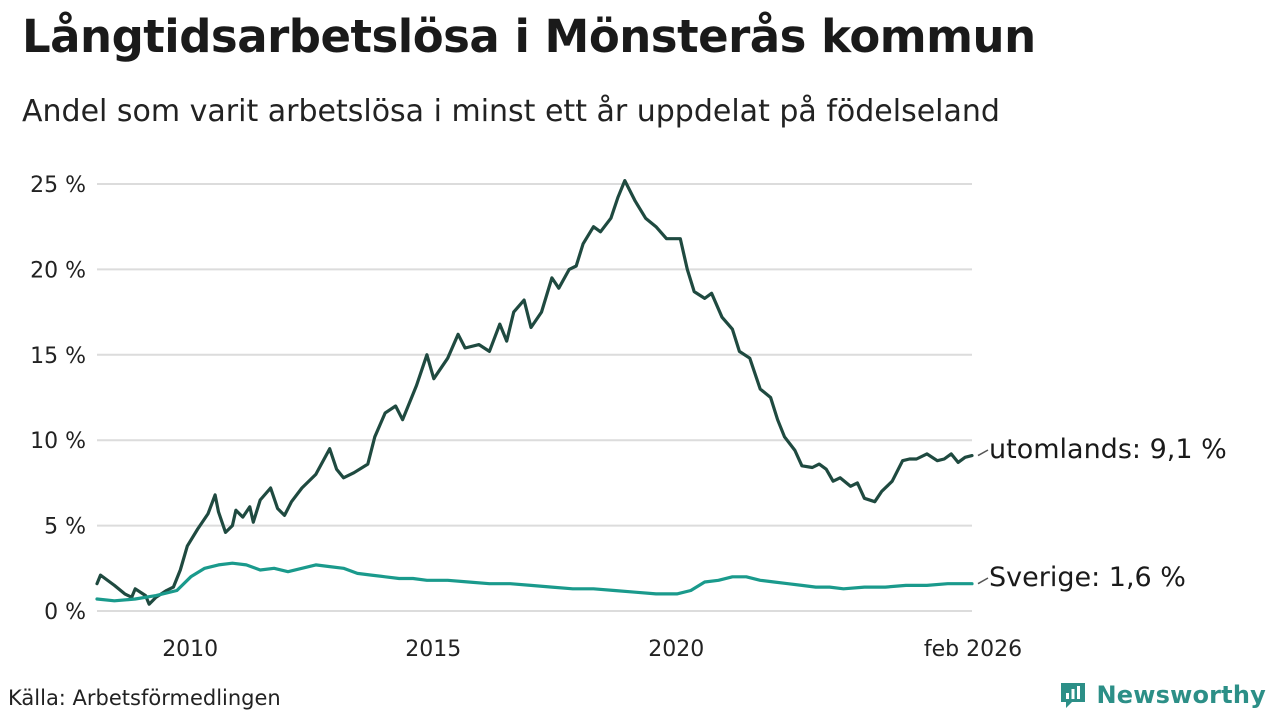 Image resolution: width=1280 pixels, height=720 pixels. I want to click on bar-chart-speech-bubble-icon, so click(1073, 695).